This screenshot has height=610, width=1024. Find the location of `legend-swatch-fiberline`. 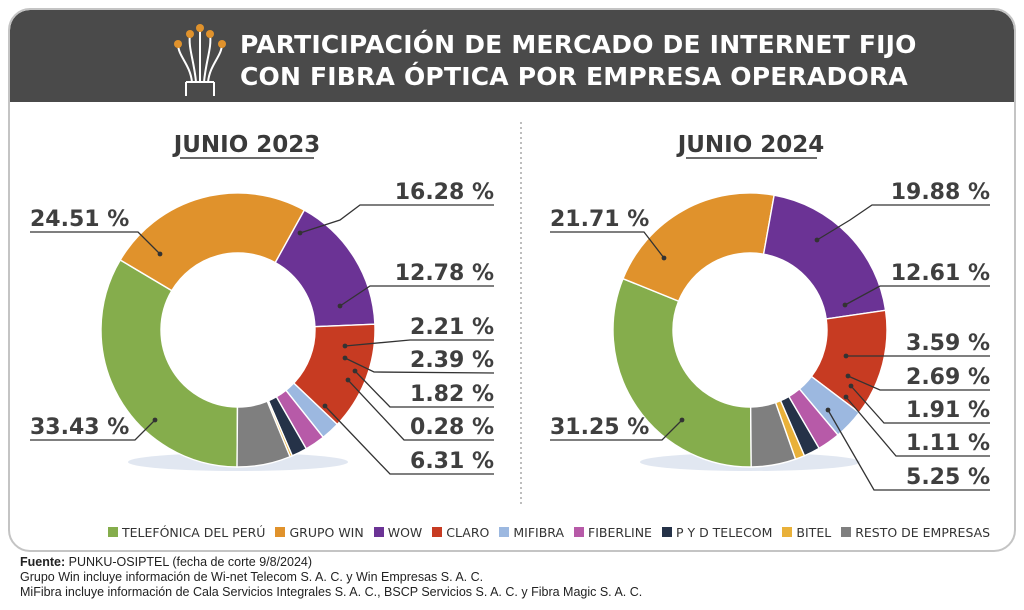

legend-swatch-fiberline is located at coordinates (579, 532).